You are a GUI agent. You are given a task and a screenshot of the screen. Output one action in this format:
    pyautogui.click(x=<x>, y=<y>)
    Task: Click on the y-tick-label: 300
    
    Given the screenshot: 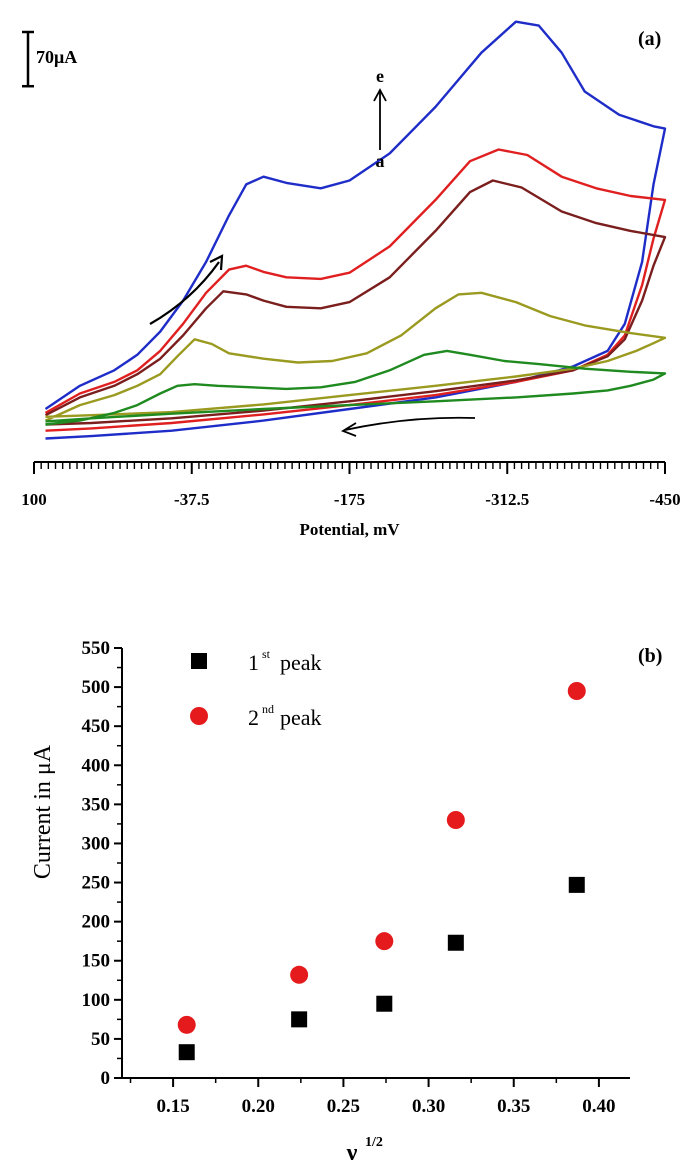 What is the action you would take?
    pyautogui.click(x=96, y=843)
    